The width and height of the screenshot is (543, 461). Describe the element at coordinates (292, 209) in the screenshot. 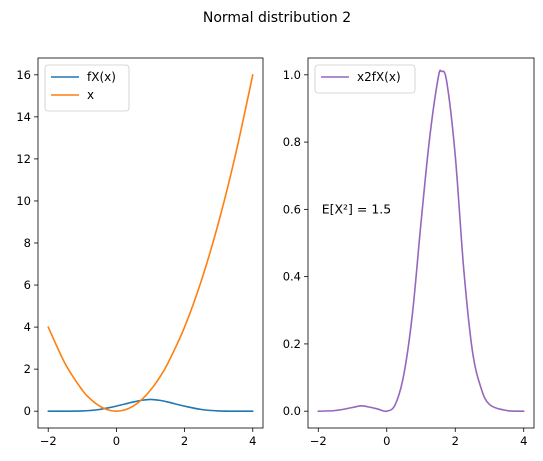

I see `y-tick-label: 0.6` at that location.